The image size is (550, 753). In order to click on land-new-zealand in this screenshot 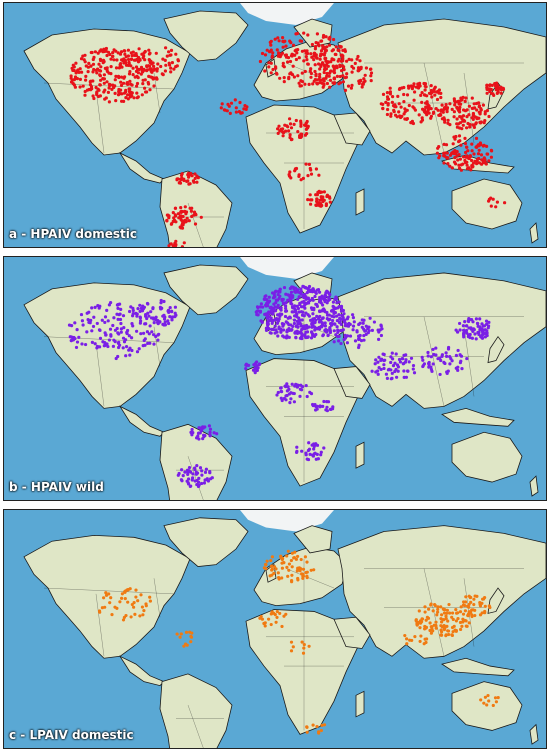, I will do `click(534, 486)`.